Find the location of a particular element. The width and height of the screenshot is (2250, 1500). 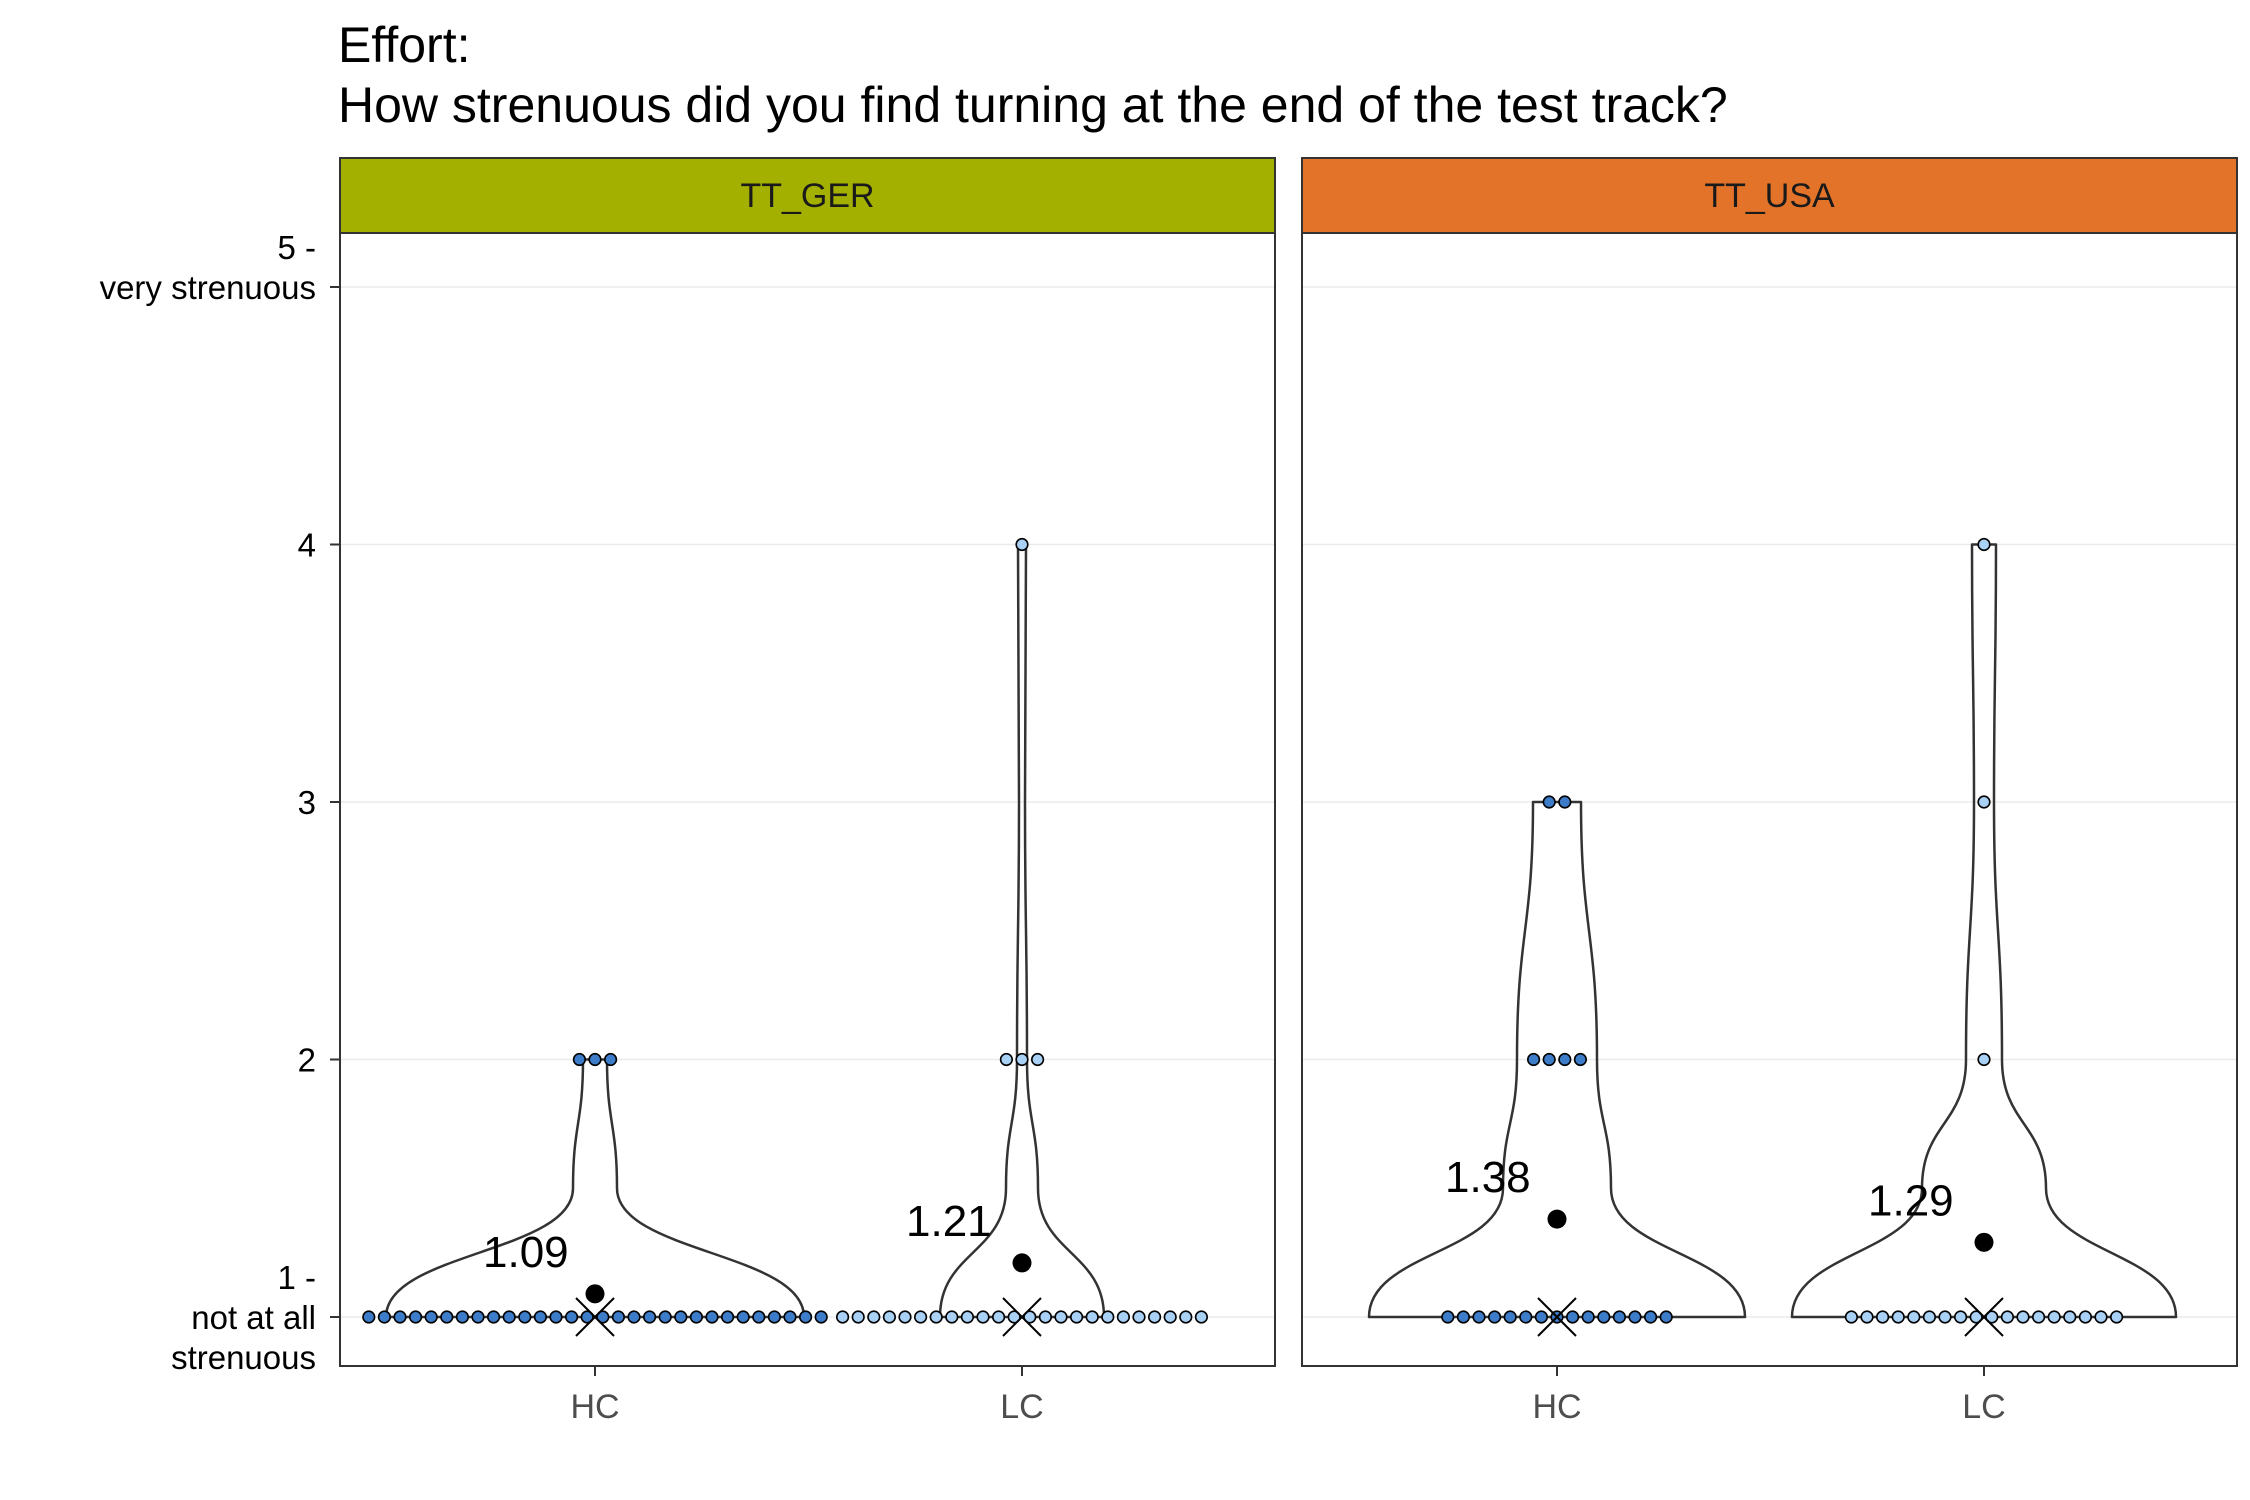

mean-label: 1.09 is located at coordinates (526, 1252).